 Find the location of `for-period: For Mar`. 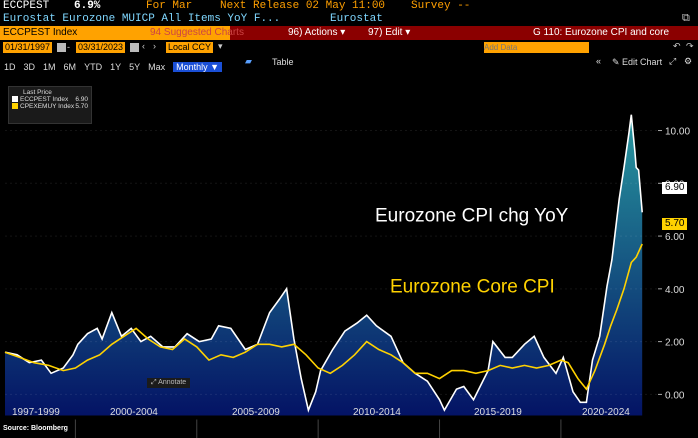

for-period: For Mar is located at coordinates (169, 6).